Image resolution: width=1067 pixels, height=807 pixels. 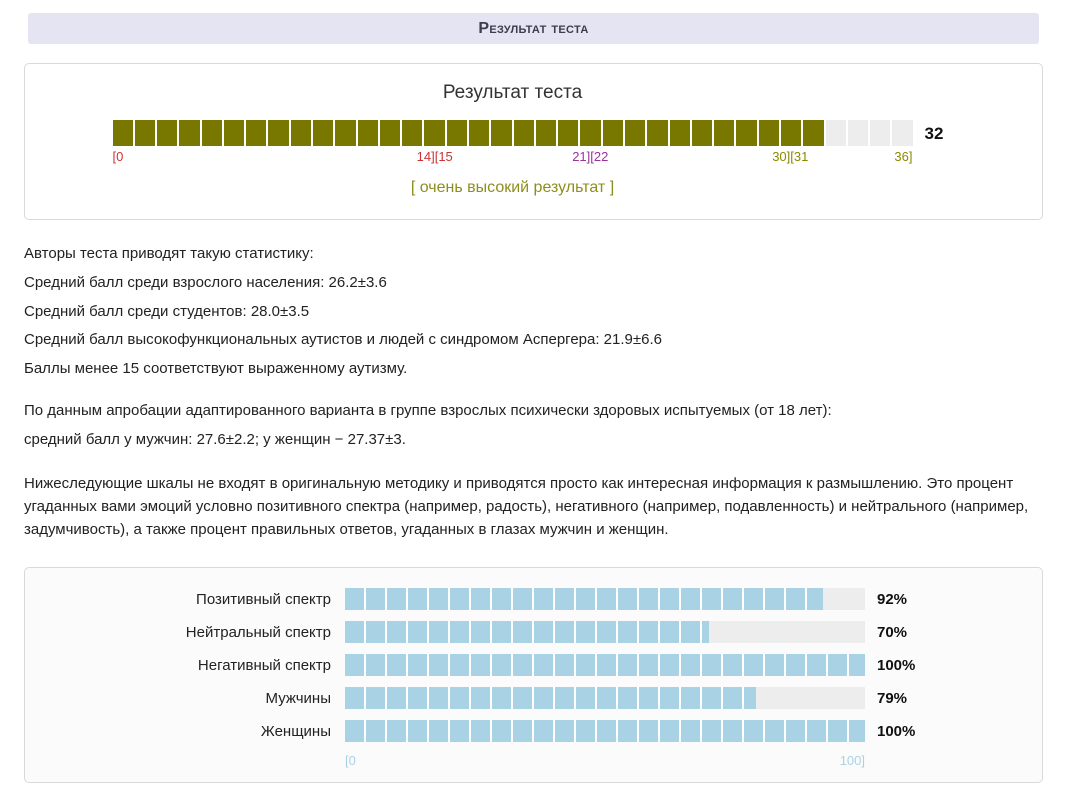 I want to click on page-title: Результат теста, so click(x=533, y=28).